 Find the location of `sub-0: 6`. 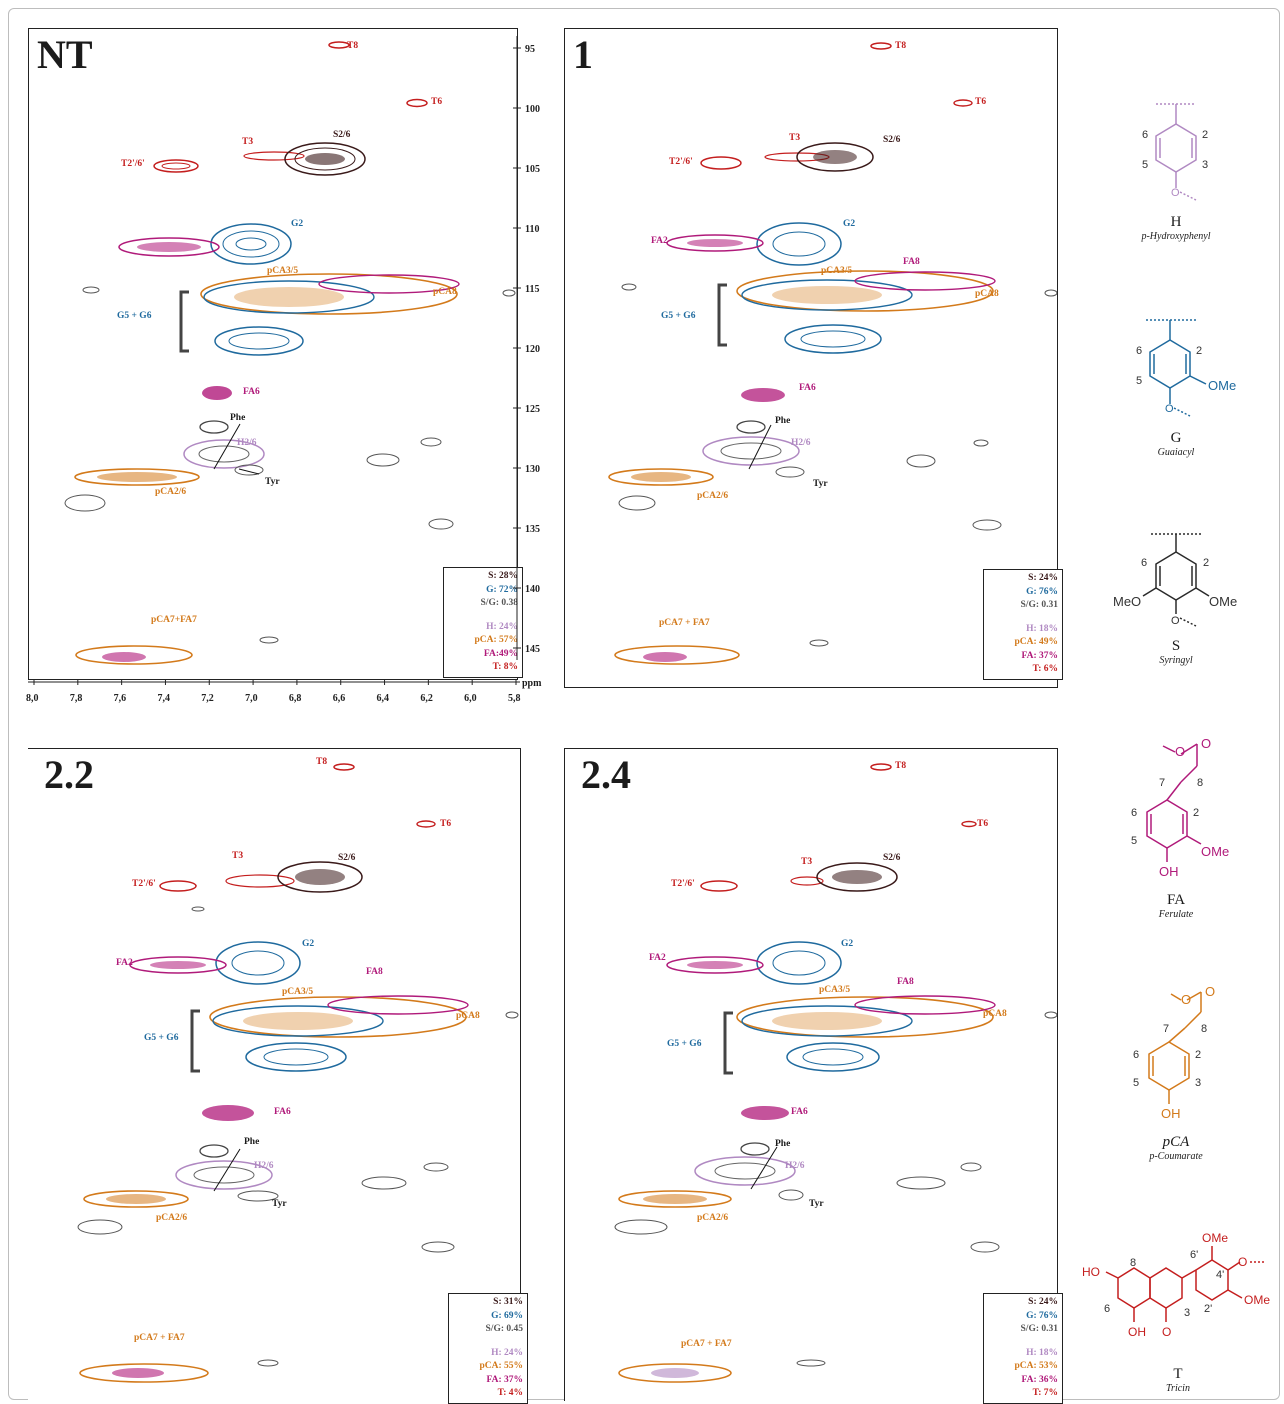

sub-0: 6 is located at coordinates (1144, 563).